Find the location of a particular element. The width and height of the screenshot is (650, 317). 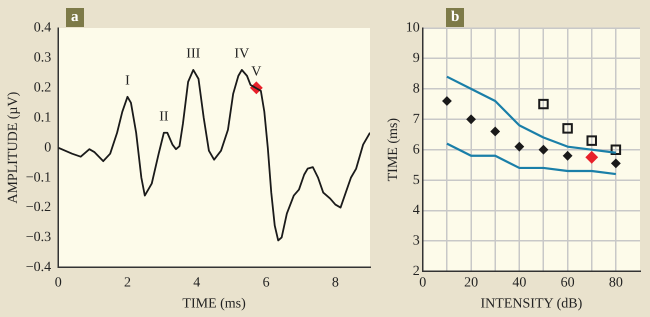

x-tick-label: 20 is located at coordinates (471, 282).